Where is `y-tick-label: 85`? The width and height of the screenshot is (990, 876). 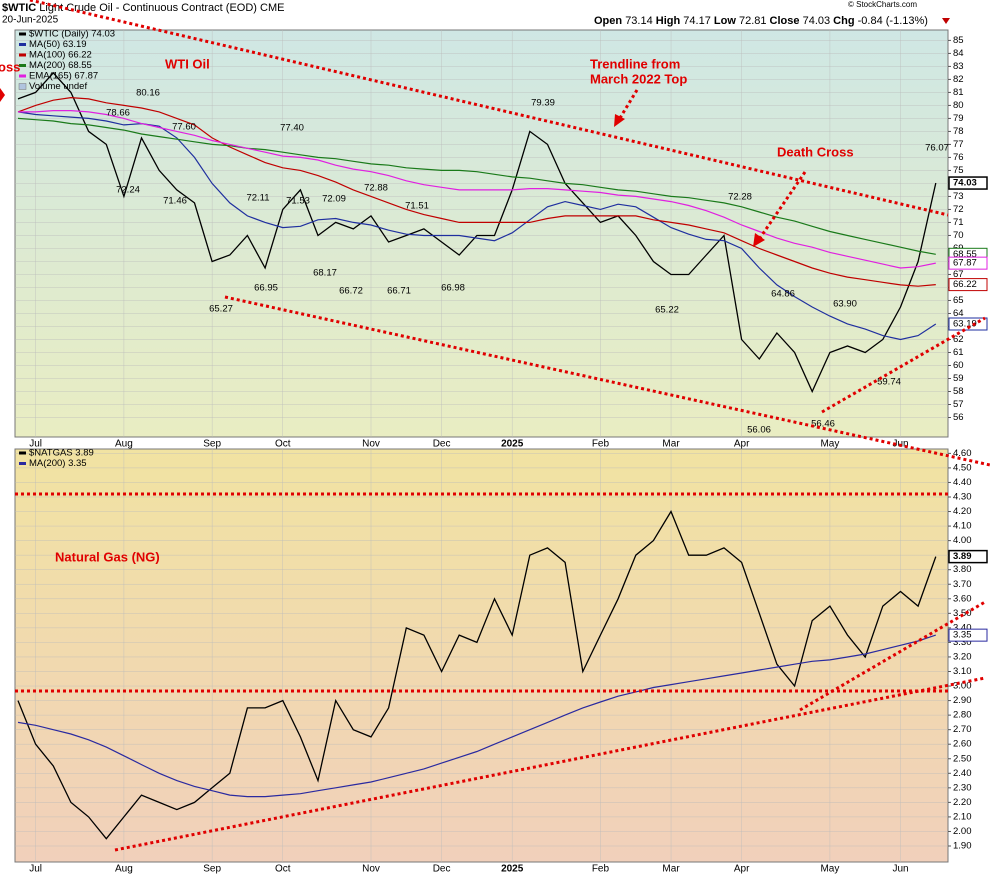
y-tick-label: 85 is located at coordinates (958, 40).